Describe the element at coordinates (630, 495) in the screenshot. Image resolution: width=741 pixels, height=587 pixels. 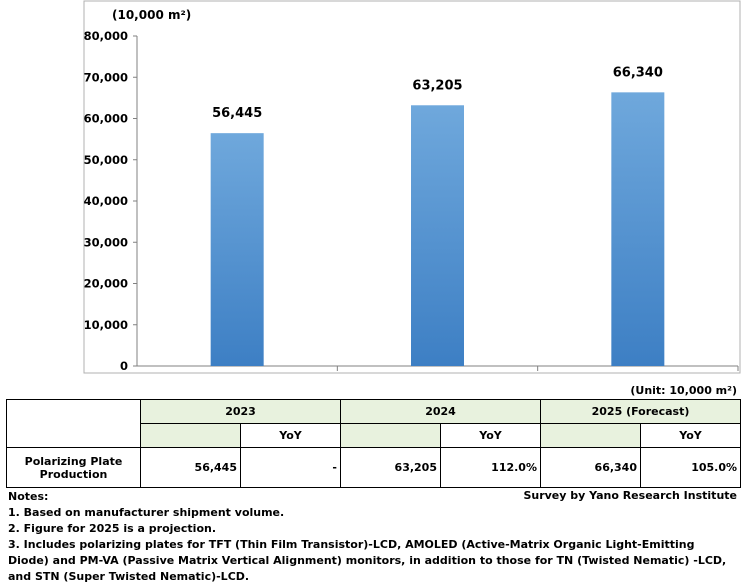
I see `source-credit: Survey by Yano Research Institute` at that location.